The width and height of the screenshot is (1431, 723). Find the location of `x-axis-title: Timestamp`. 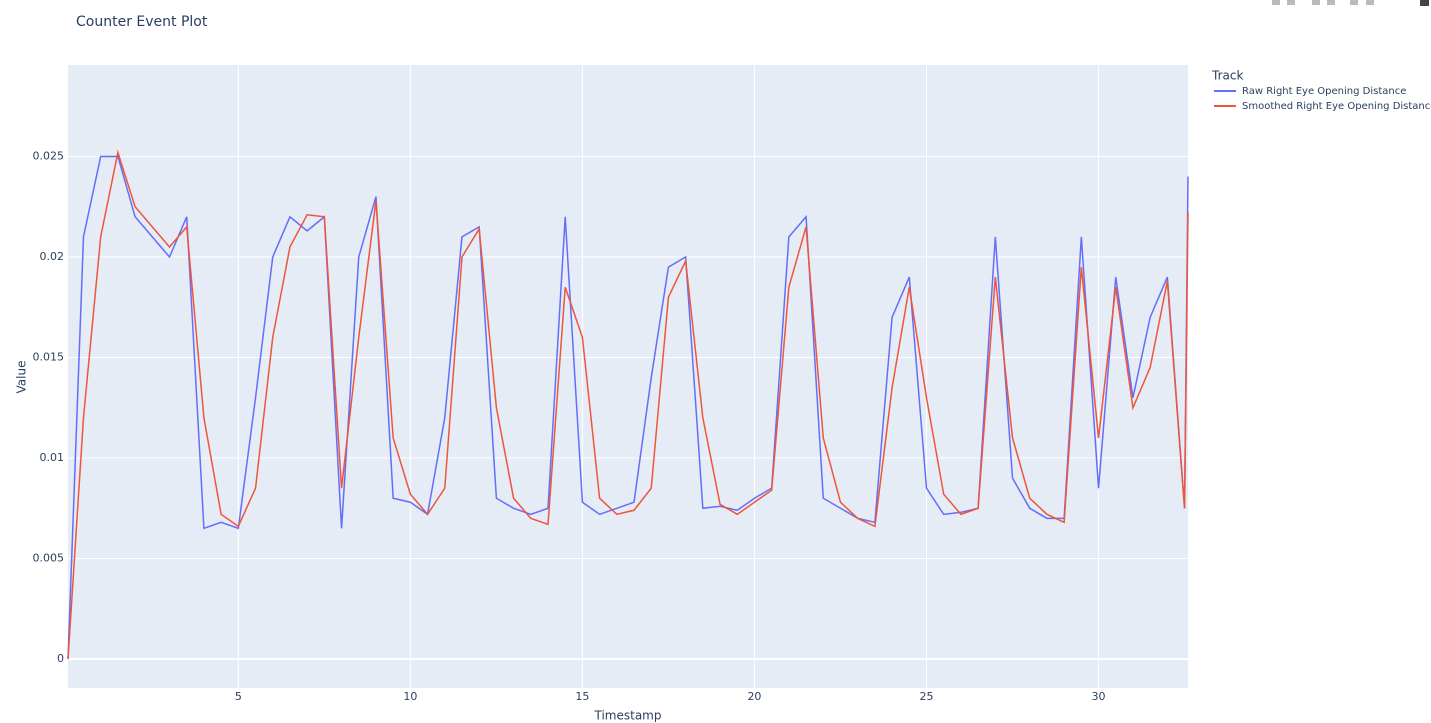

x-axis-title: Timestamp is located at coordinates (628, 716).